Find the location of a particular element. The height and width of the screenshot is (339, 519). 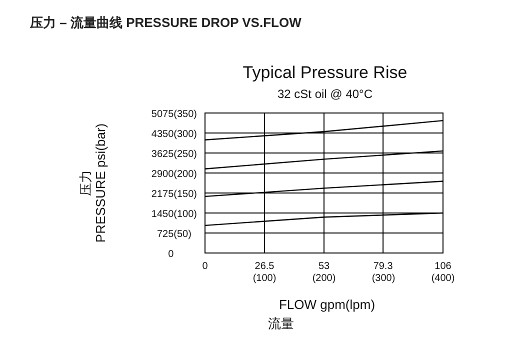

y-tick-label: 5075 is located at coordinates (162, 114).